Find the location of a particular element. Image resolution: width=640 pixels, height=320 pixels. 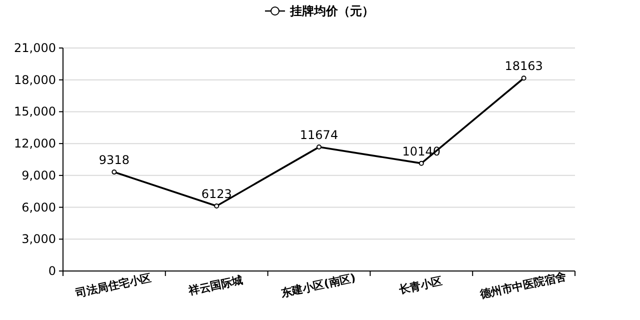

y-tick-label: 21,000 is located at coordinates (35, 48).